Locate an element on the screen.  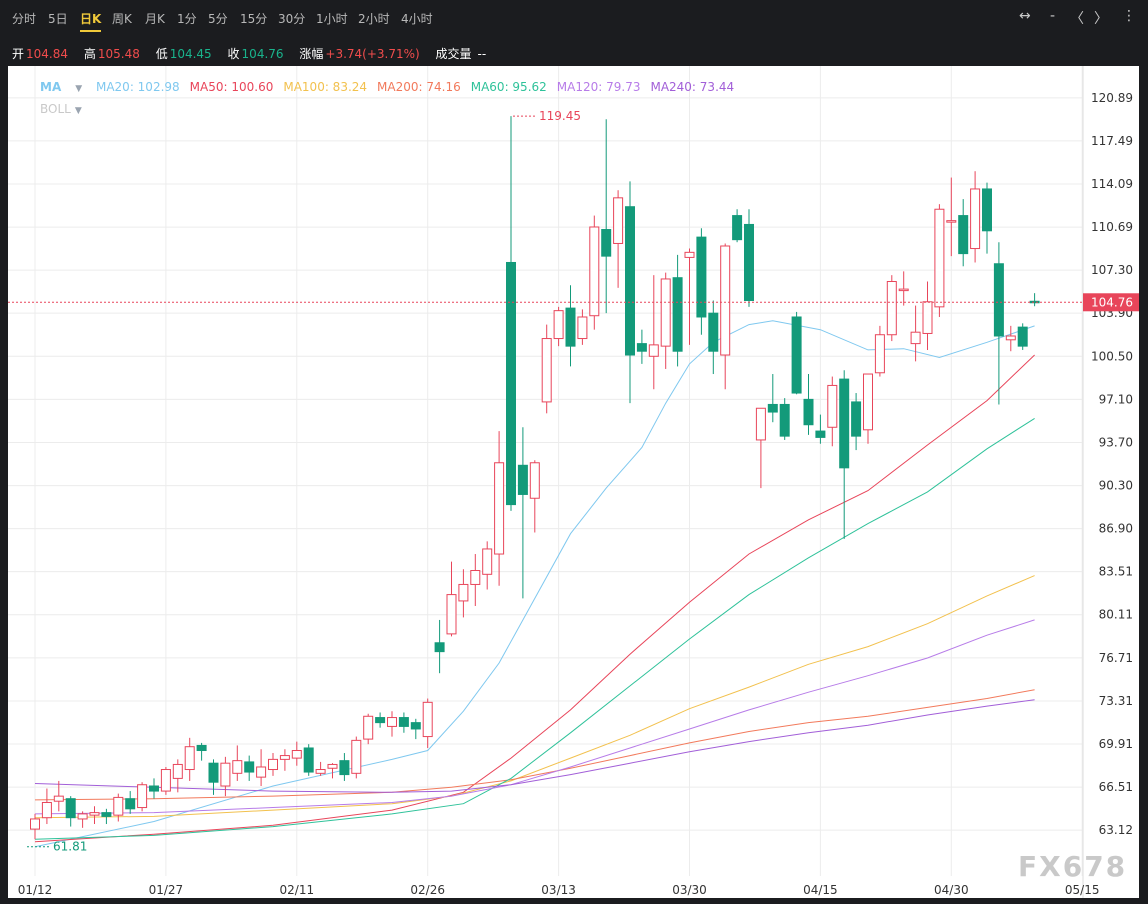
y-tick-label: 117.49 is located at coordinates (1112, 141).